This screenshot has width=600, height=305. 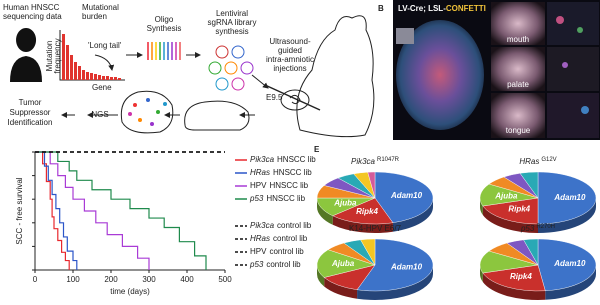 I want to click on axis-label: Gene, so click(x=102, y=87).